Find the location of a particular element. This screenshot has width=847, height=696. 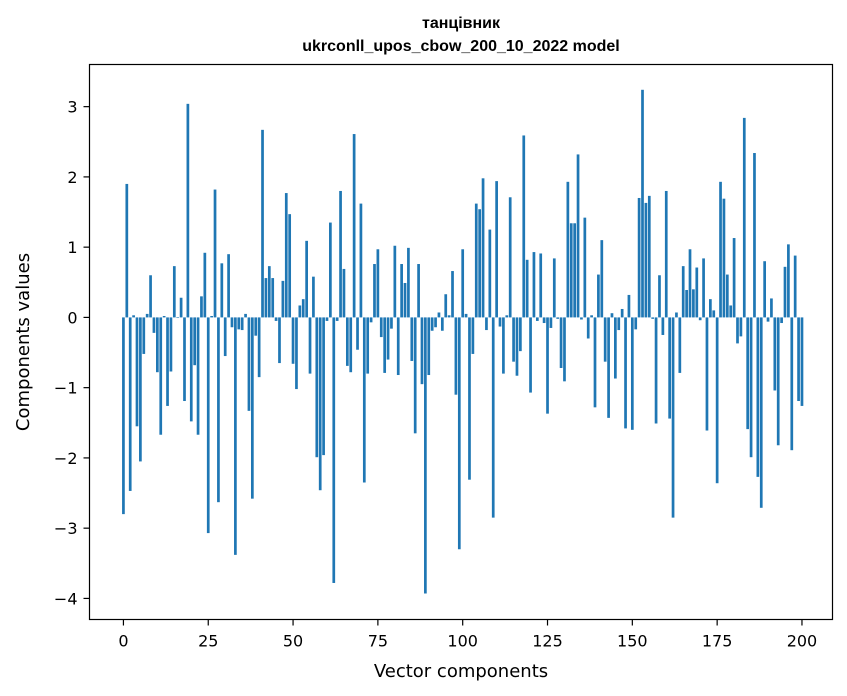

x-tick-label-125: 125 is located at coordinates (547, 641).